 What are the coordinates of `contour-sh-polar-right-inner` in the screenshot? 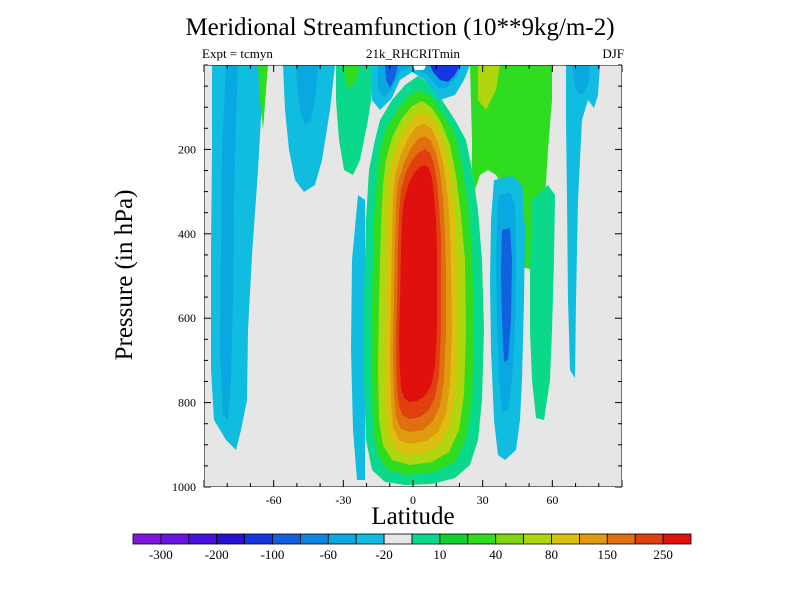 It's located at (581, 80).